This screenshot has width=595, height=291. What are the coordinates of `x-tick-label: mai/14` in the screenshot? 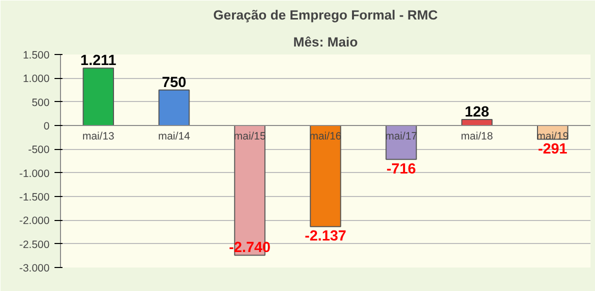 It's located at (174, 136).